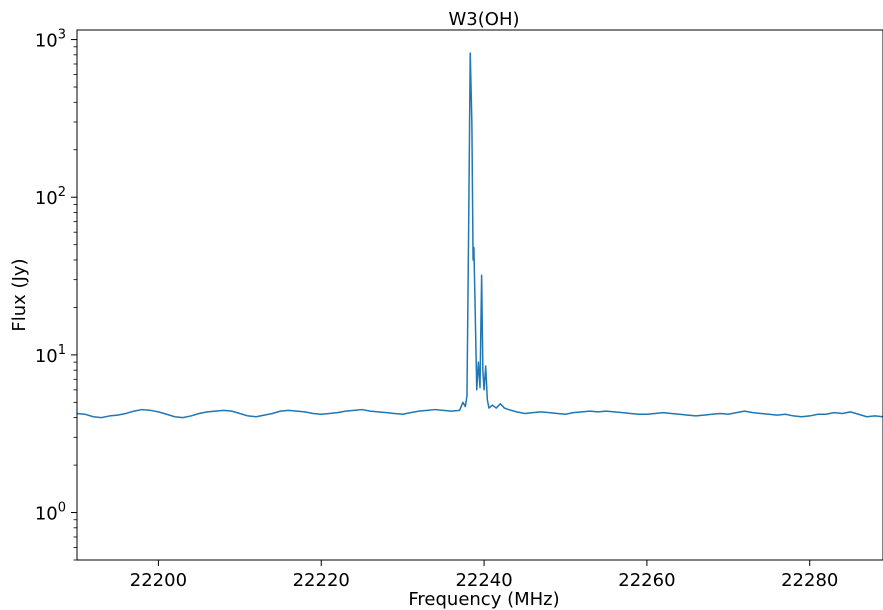  Describe the element at coordinates (50, 197) in the screenshot. I see `y-tick-label: 10²` at that location.